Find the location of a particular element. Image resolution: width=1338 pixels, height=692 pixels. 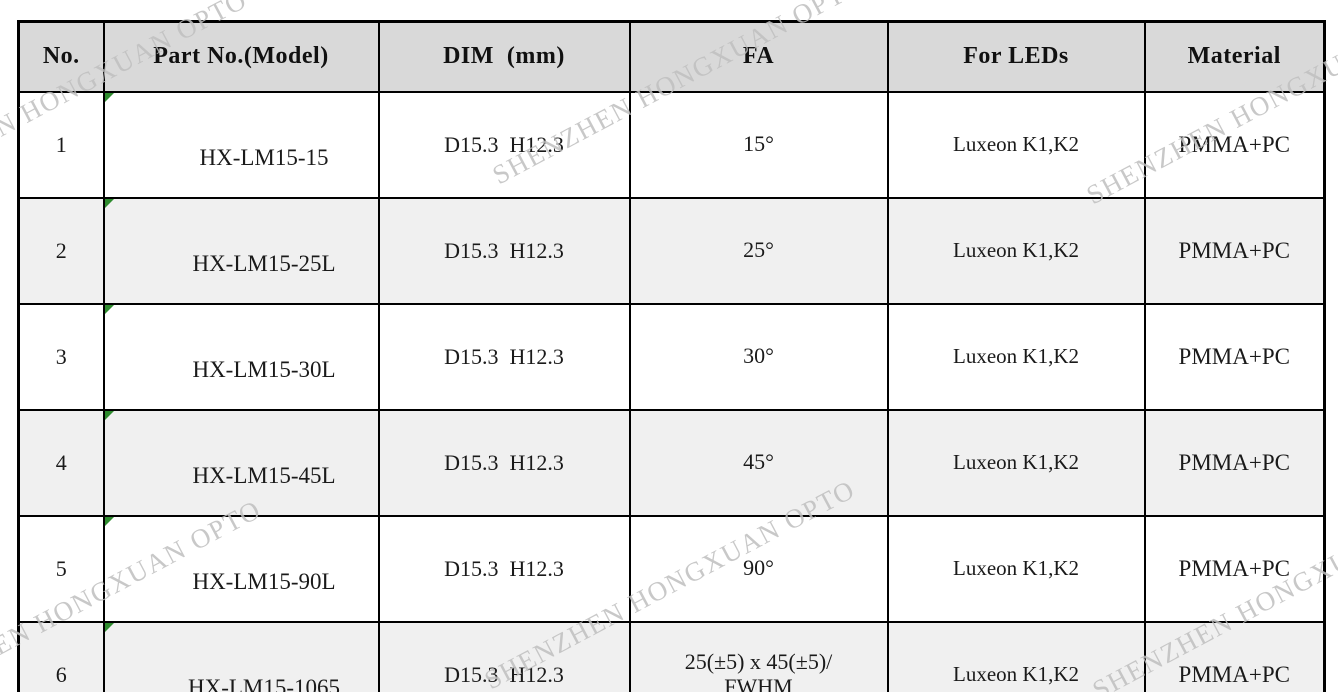

cell-no: 3 is located at coordinates (61, 356).